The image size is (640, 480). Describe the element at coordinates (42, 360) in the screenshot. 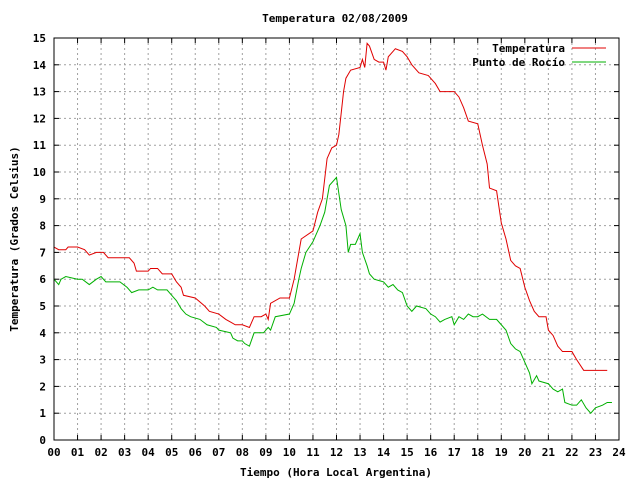

I see `y-tick-label: 3` at that location.